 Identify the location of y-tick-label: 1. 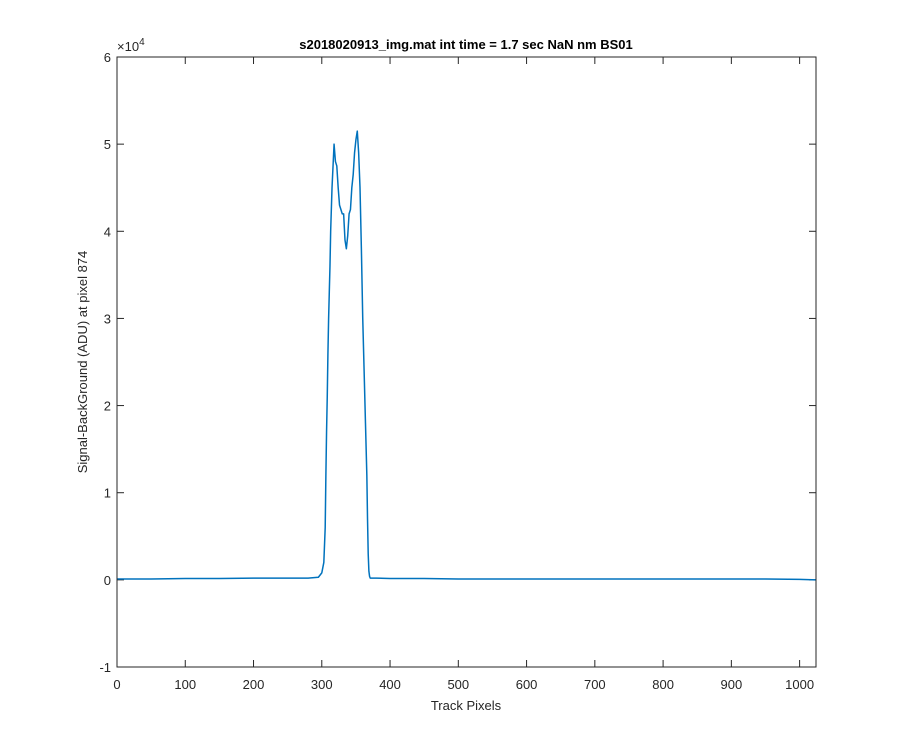
(107, 493).